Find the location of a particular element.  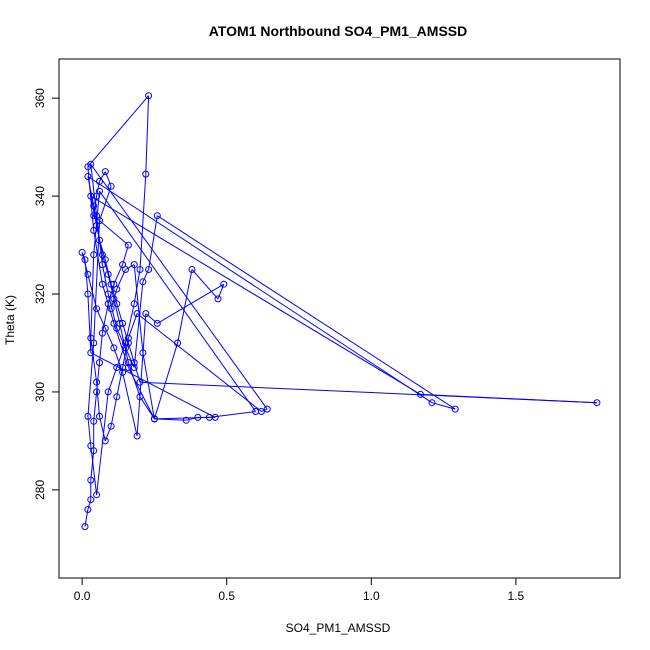

y-axis-ticks: 280 300 320 340 360 is located at coordinates (46, 294).